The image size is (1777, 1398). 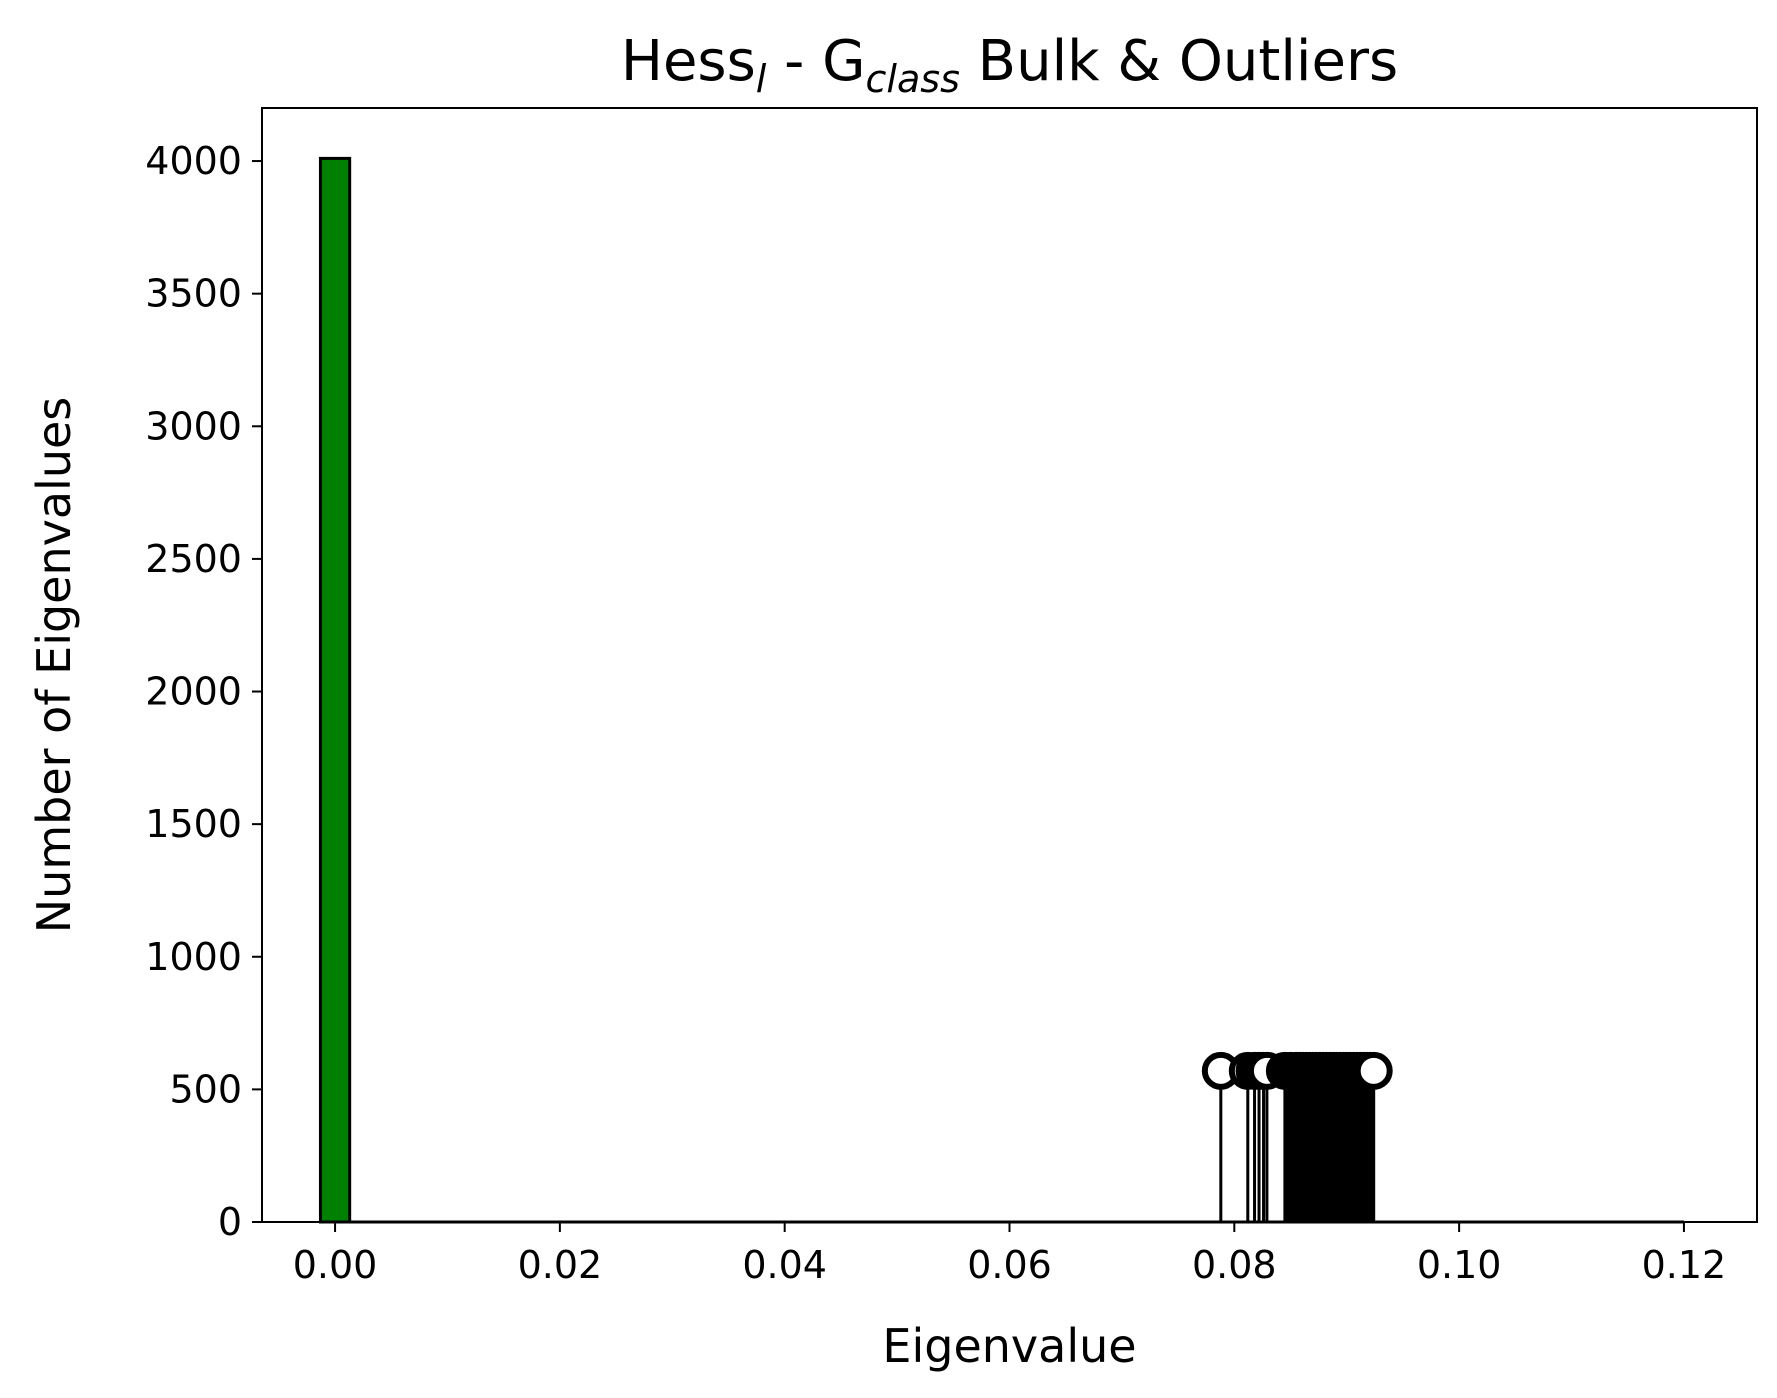 What do you see at coordinates (193, 426) in the screenshot?
I see `y-tick-label: 3000` at bounding box center [193, 426].